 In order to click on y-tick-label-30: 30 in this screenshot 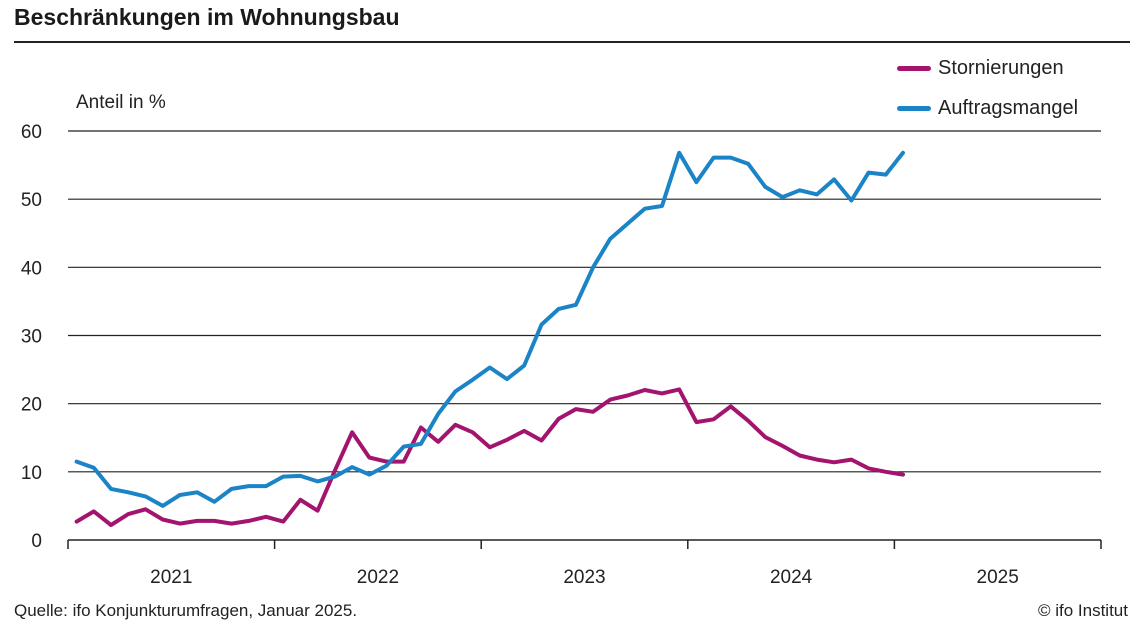, I will do `click(31, 337)`.